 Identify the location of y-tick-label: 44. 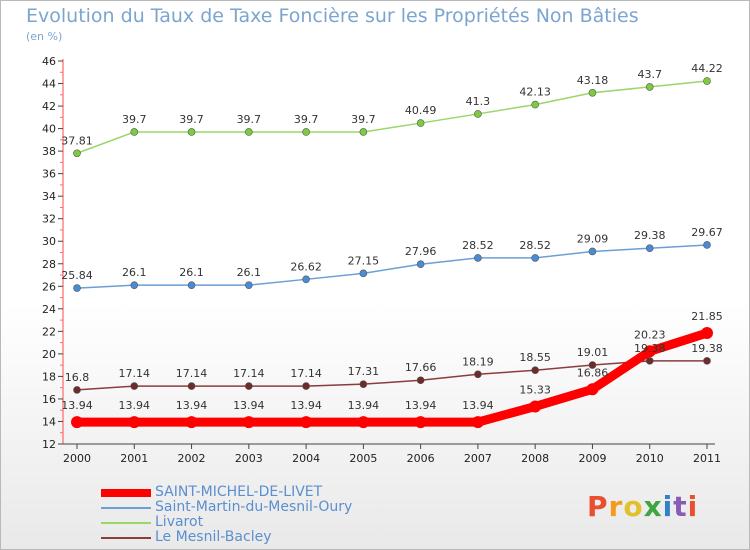
(49, 84).